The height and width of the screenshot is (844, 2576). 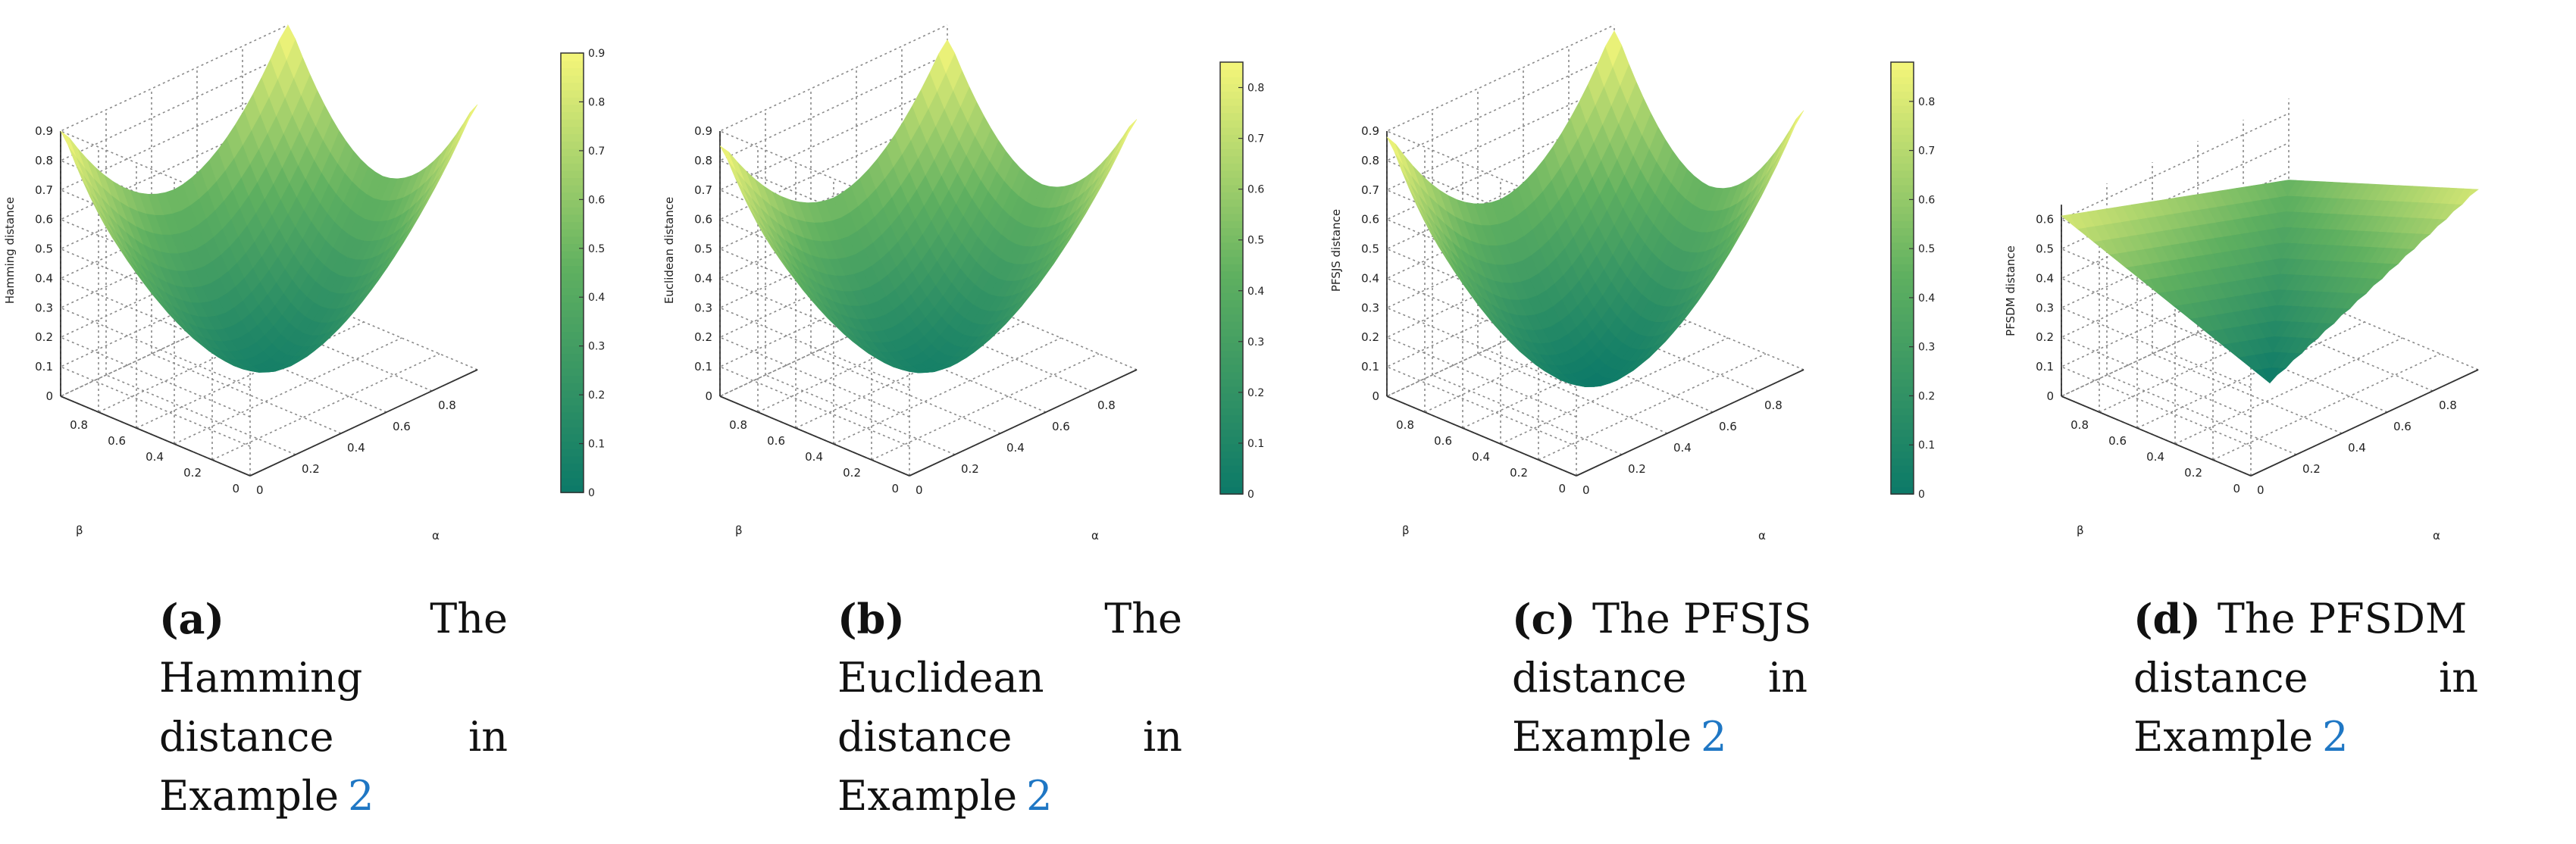 What do you see at coordinates (261, 678) in the screenshot?
I see `caption-text: Hamming` at bounding box center [261, 678].